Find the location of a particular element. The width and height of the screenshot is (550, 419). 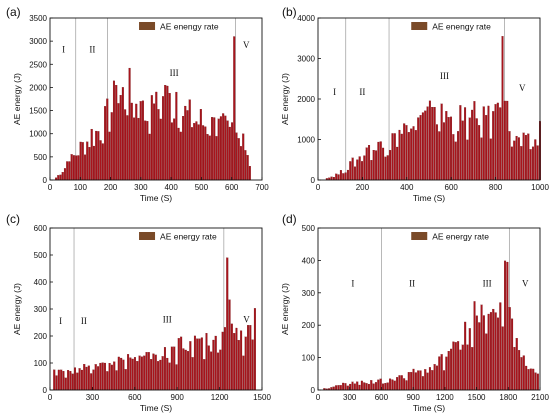

x-tick-label: 200 is located at coordinates (111, 187).